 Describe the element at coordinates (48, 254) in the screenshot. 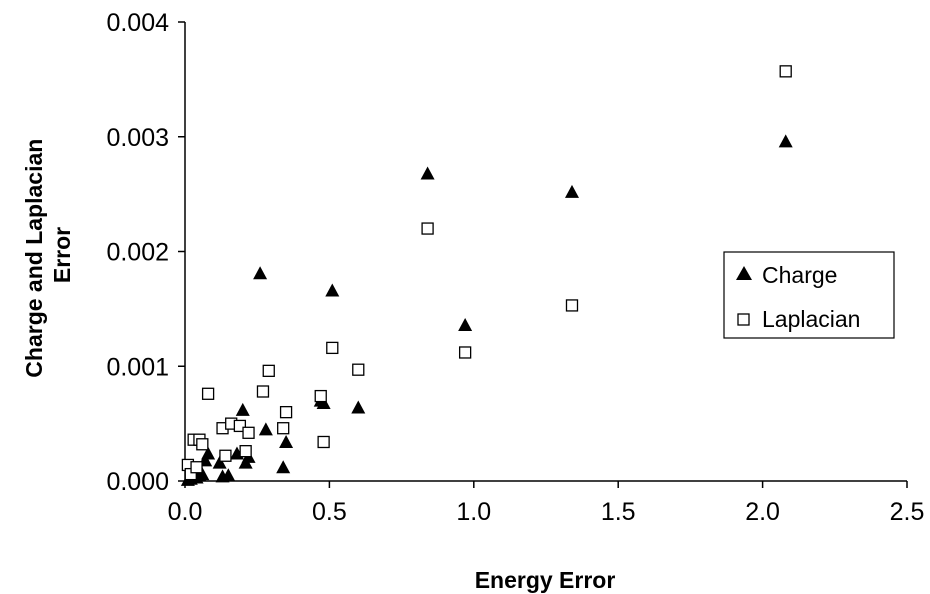

I see `y-axis-title: Charge and Laplacian Error` at that location.